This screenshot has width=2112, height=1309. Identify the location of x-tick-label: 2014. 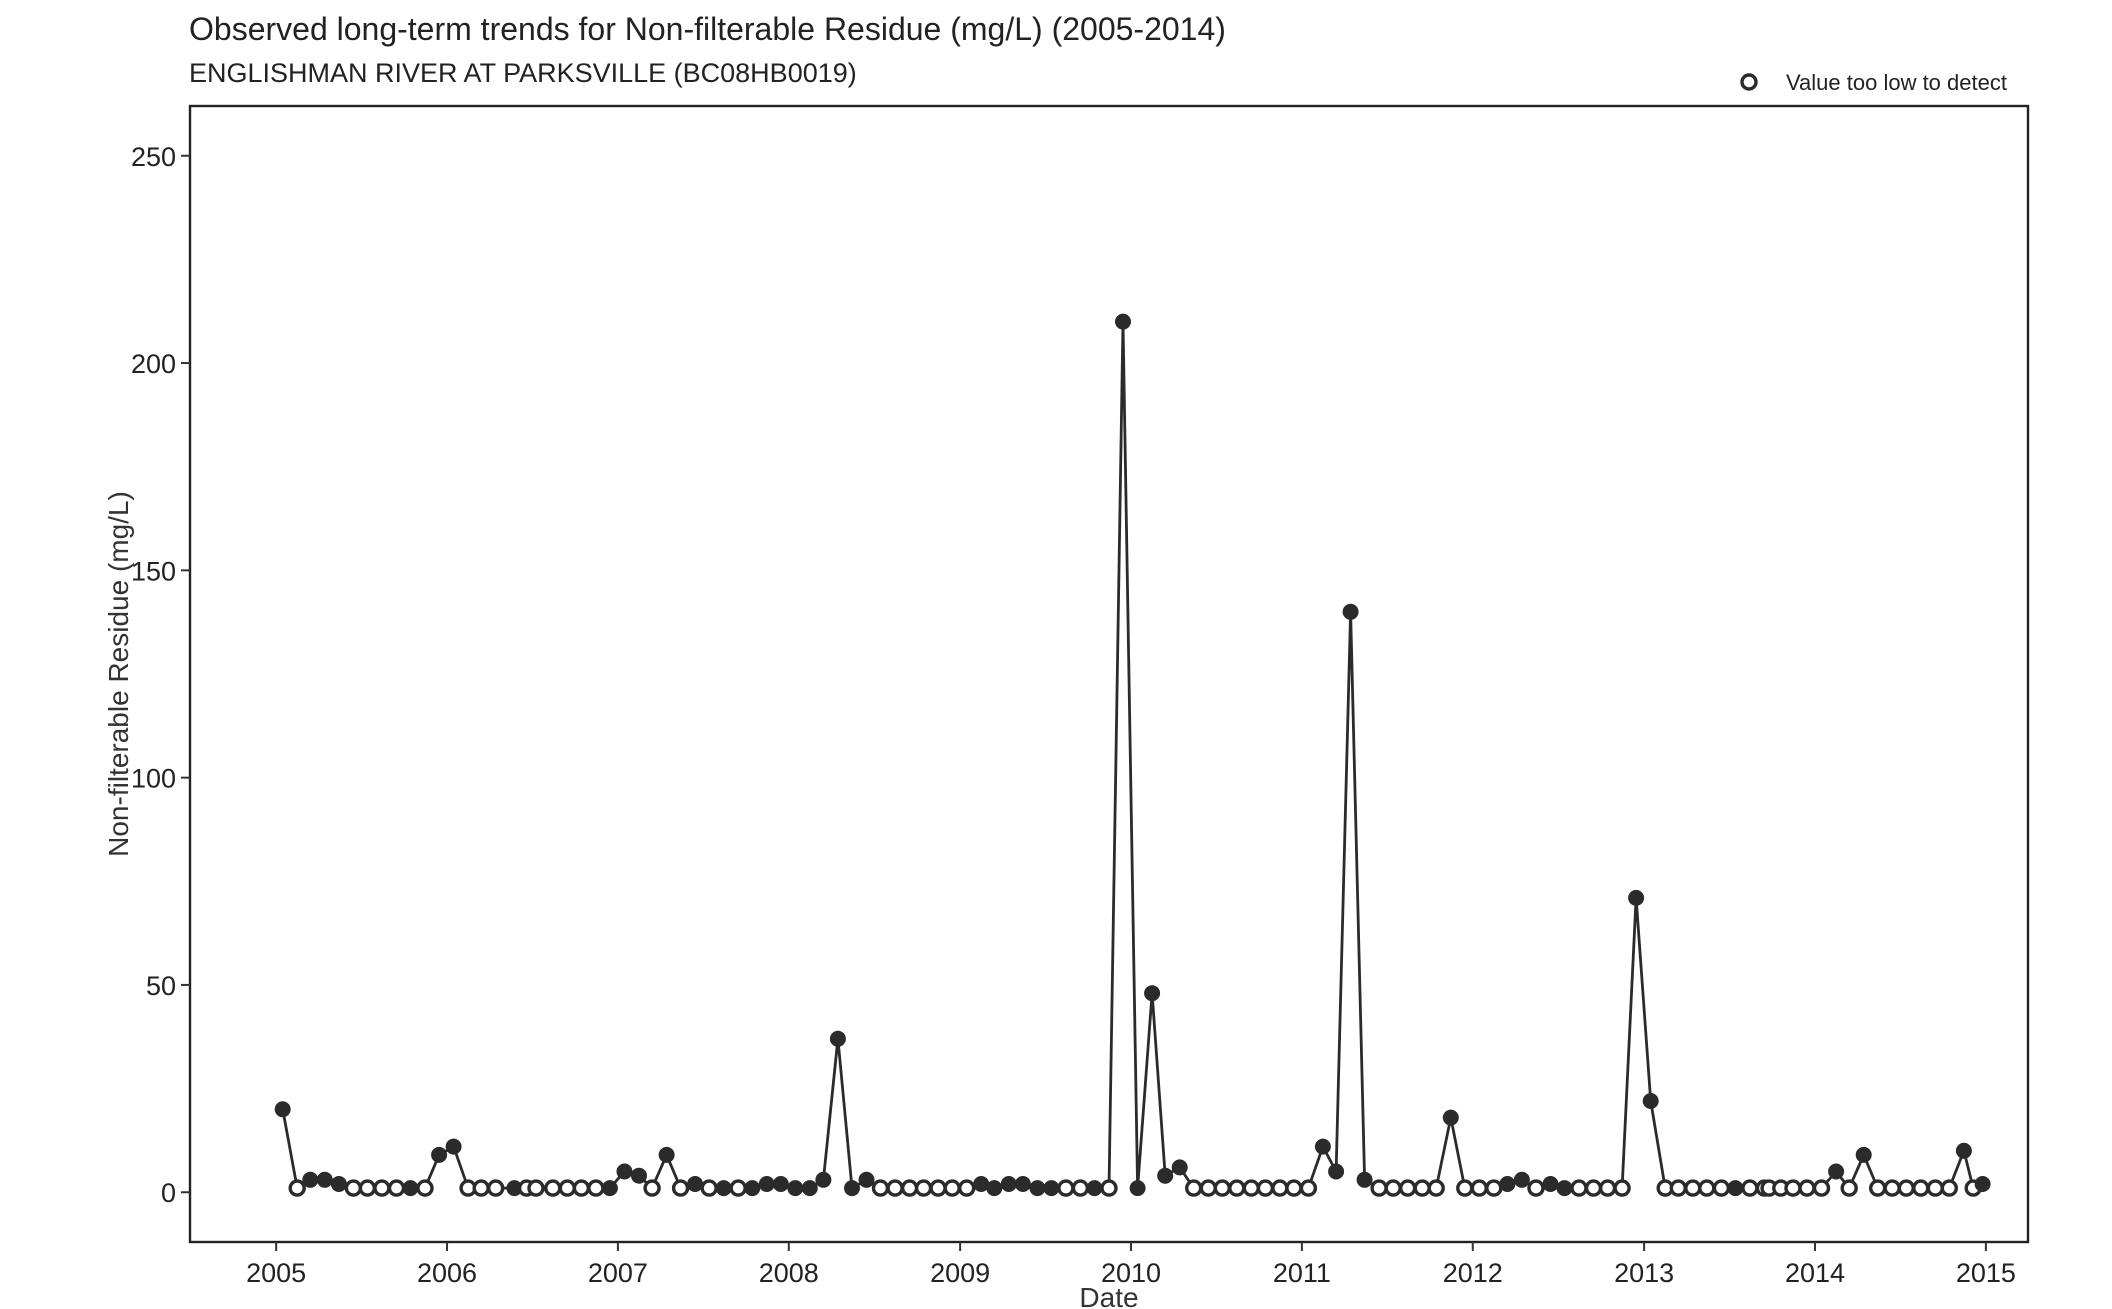
(1815, 1273).